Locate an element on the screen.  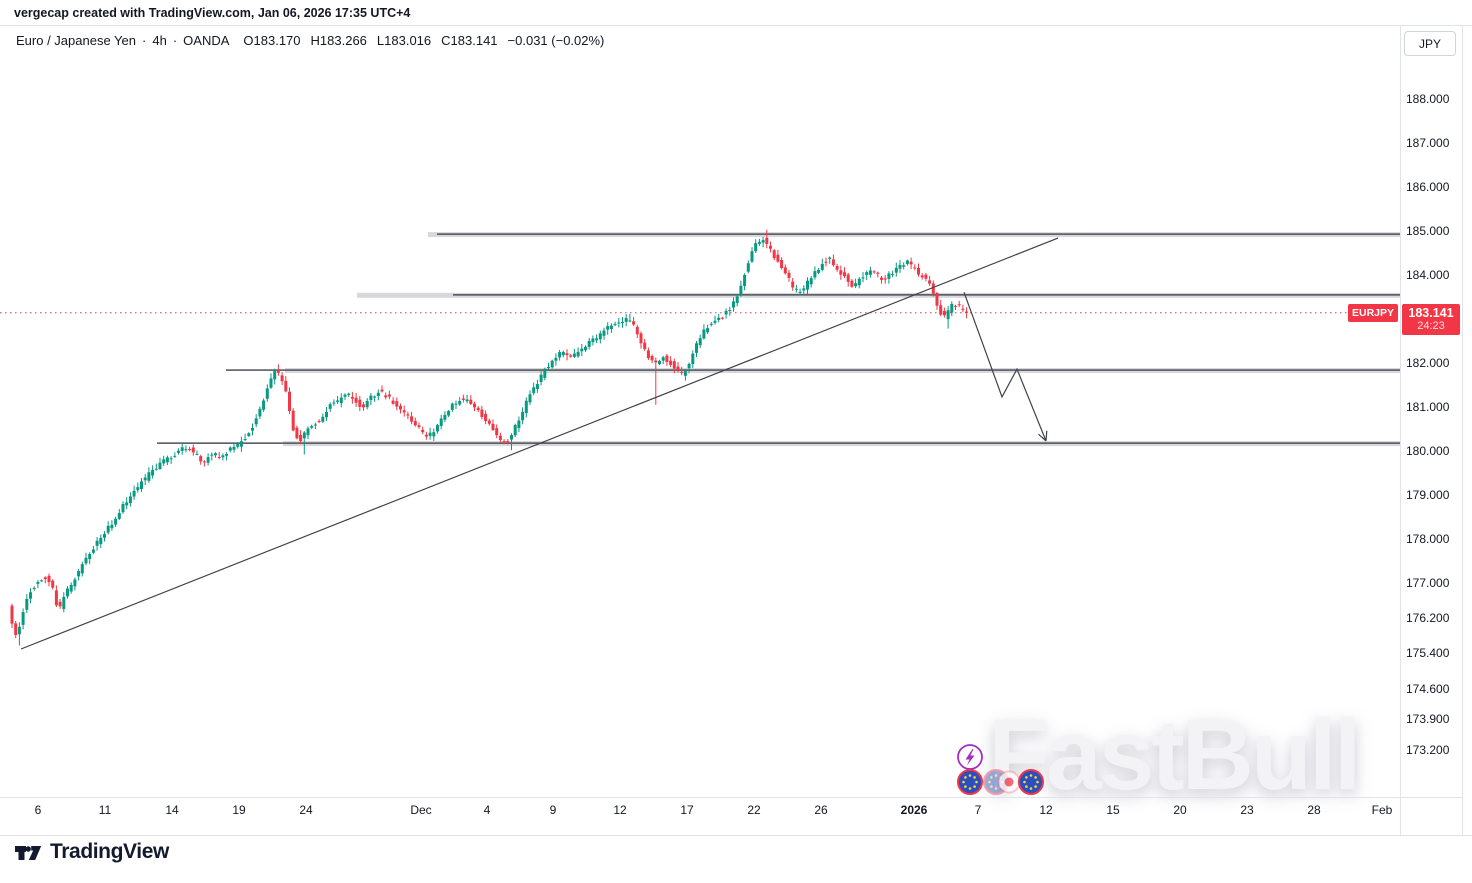
high-value: 183.266 is located at coordinates (343, 40).